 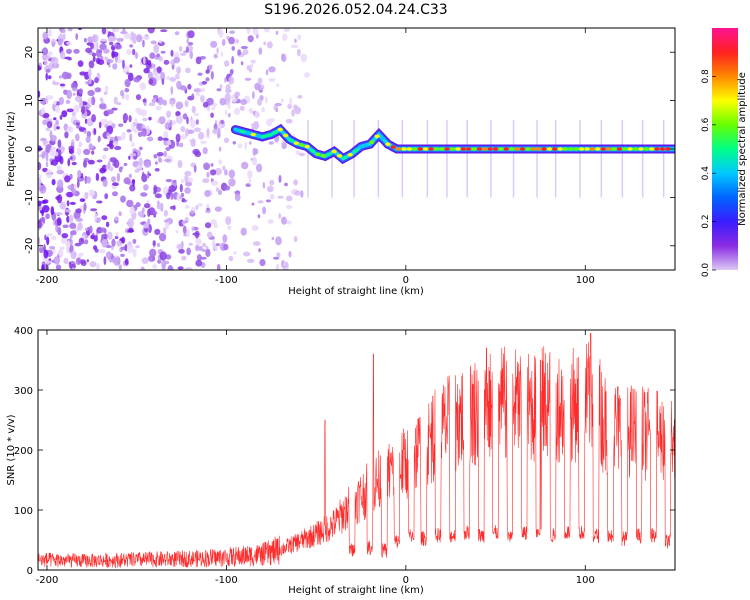 What do you see at coordinates (356, 590) in the screenshot?
I see `snr-xlabel: Height of straight line (km)` at bounding box center [356, 590].